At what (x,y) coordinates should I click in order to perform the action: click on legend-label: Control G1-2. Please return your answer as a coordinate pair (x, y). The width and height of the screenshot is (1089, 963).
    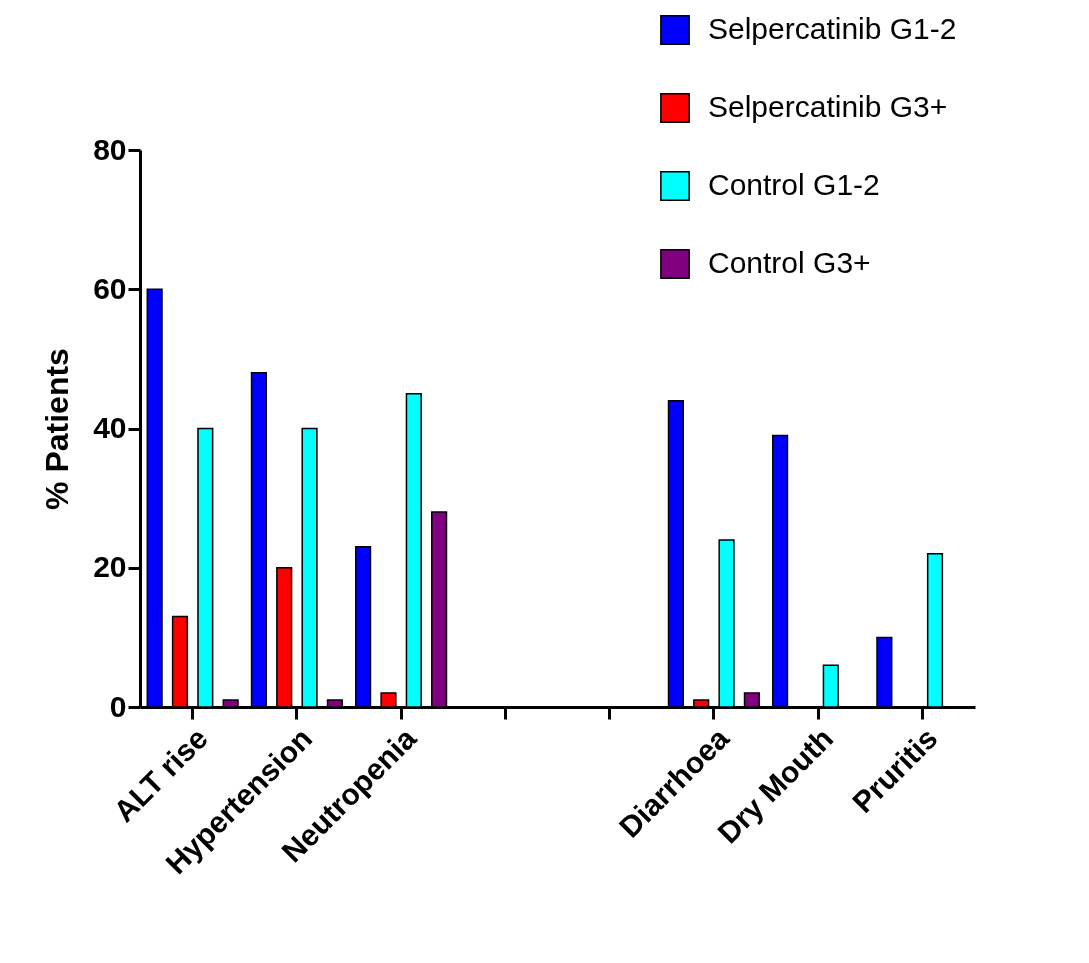
    Looking at the image, I should click on (794, 184).